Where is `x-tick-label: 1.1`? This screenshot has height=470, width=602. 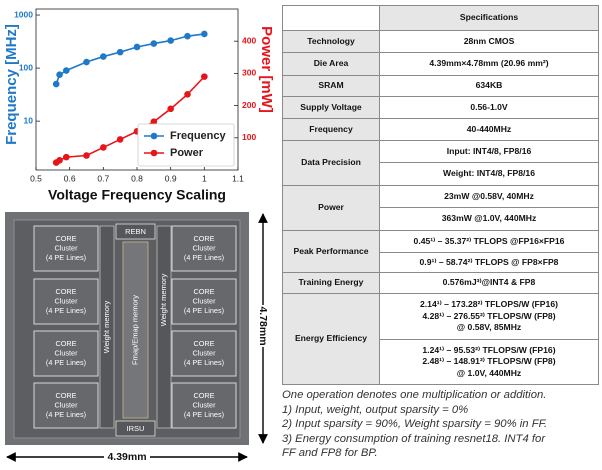
x-tick-label: 1.1 is located at coordinates (238, 178).